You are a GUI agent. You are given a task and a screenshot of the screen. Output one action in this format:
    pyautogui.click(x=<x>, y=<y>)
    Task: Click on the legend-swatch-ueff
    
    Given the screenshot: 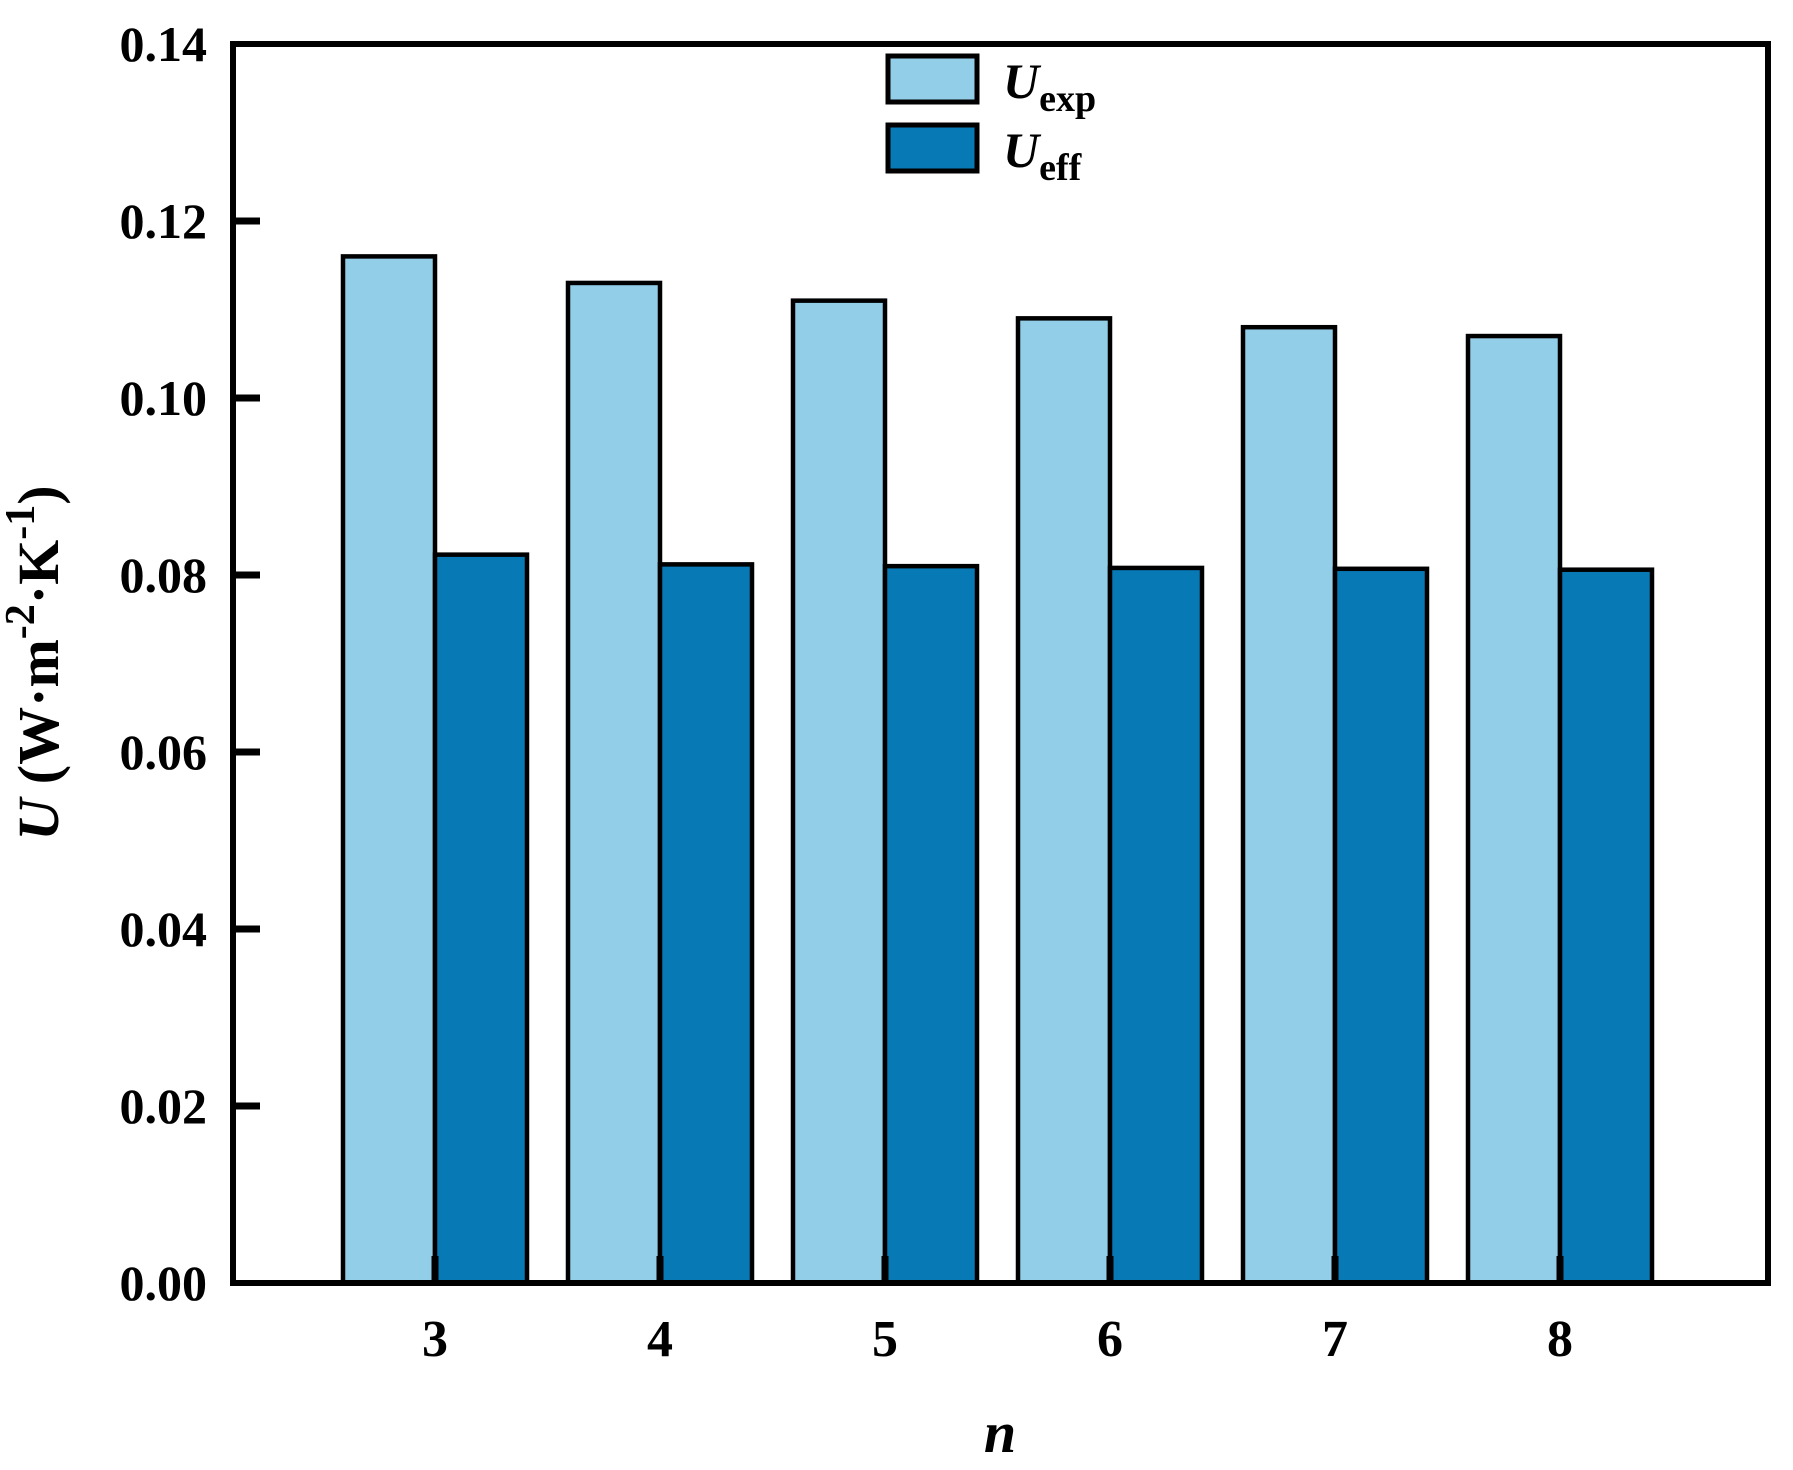 What is the action you would take?
    pyautogui.click(x=932, y=148)
    